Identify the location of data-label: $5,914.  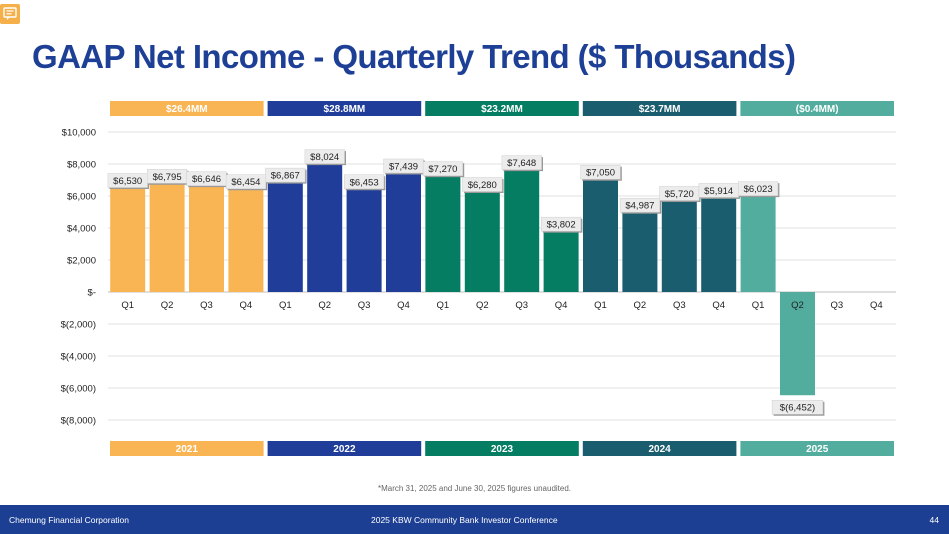
(718, 191).